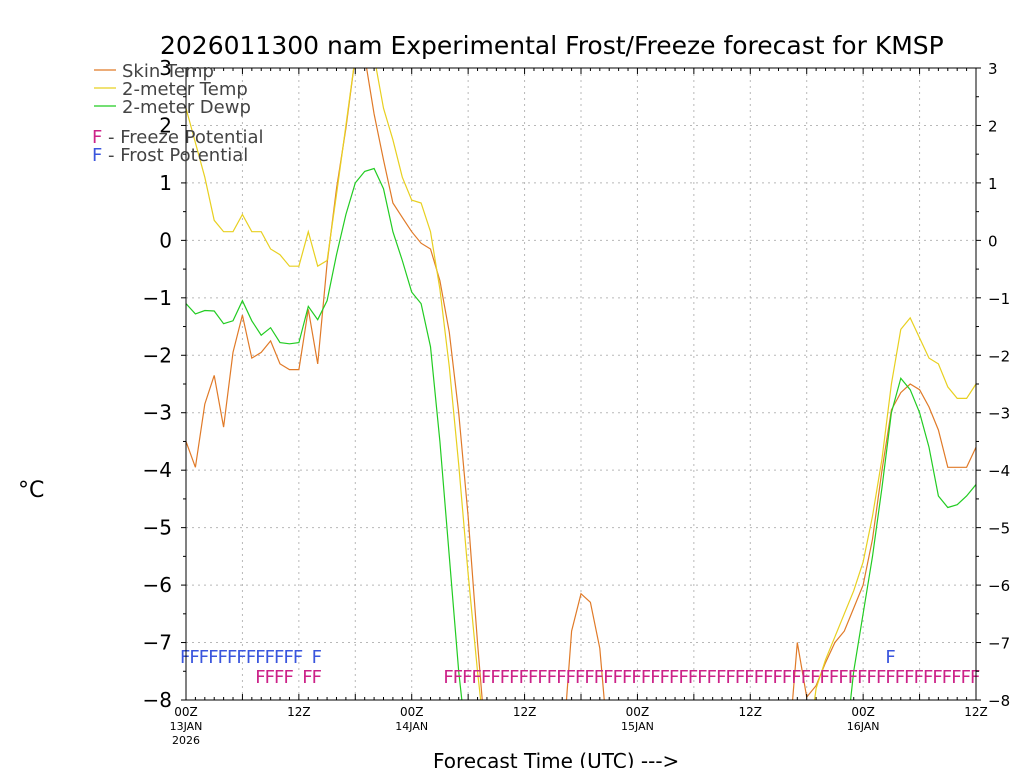 This screenshot has width=1024, height=768. What do you see at coordinates (999, 586) in the screenshot?
I see `y-tick-label-right: −6` at bounding box center [999, 586].